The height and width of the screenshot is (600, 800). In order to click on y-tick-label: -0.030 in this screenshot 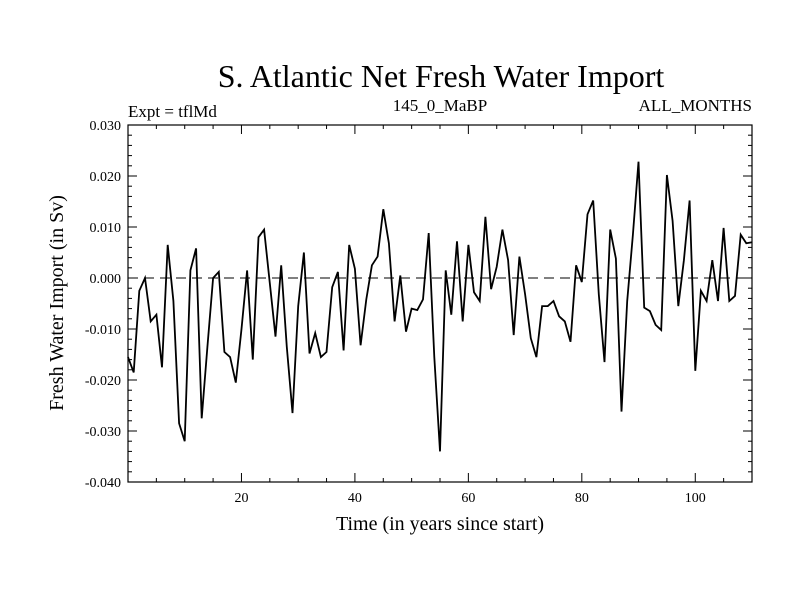, I will do `click(103, 432)`.